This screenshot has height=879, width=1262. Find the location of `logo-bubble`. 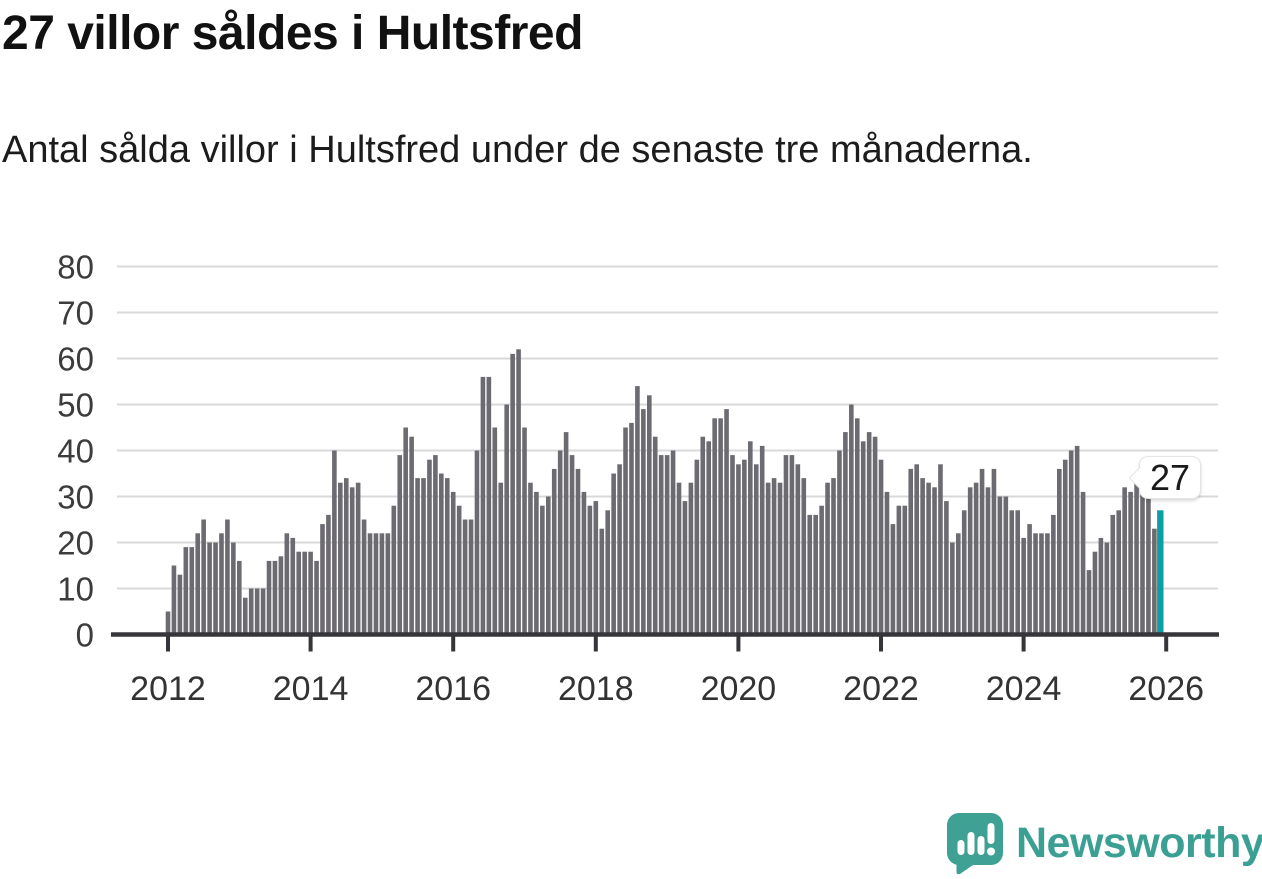

logo-bubble is located at coordinates (975, 843).